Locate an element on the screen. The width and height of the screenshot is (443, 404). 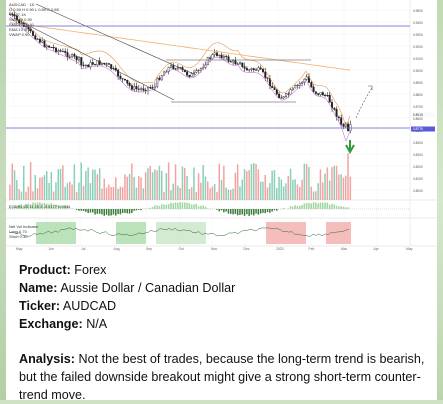
price-tick-label: 0.9100 is located at coordinates (418, 59).